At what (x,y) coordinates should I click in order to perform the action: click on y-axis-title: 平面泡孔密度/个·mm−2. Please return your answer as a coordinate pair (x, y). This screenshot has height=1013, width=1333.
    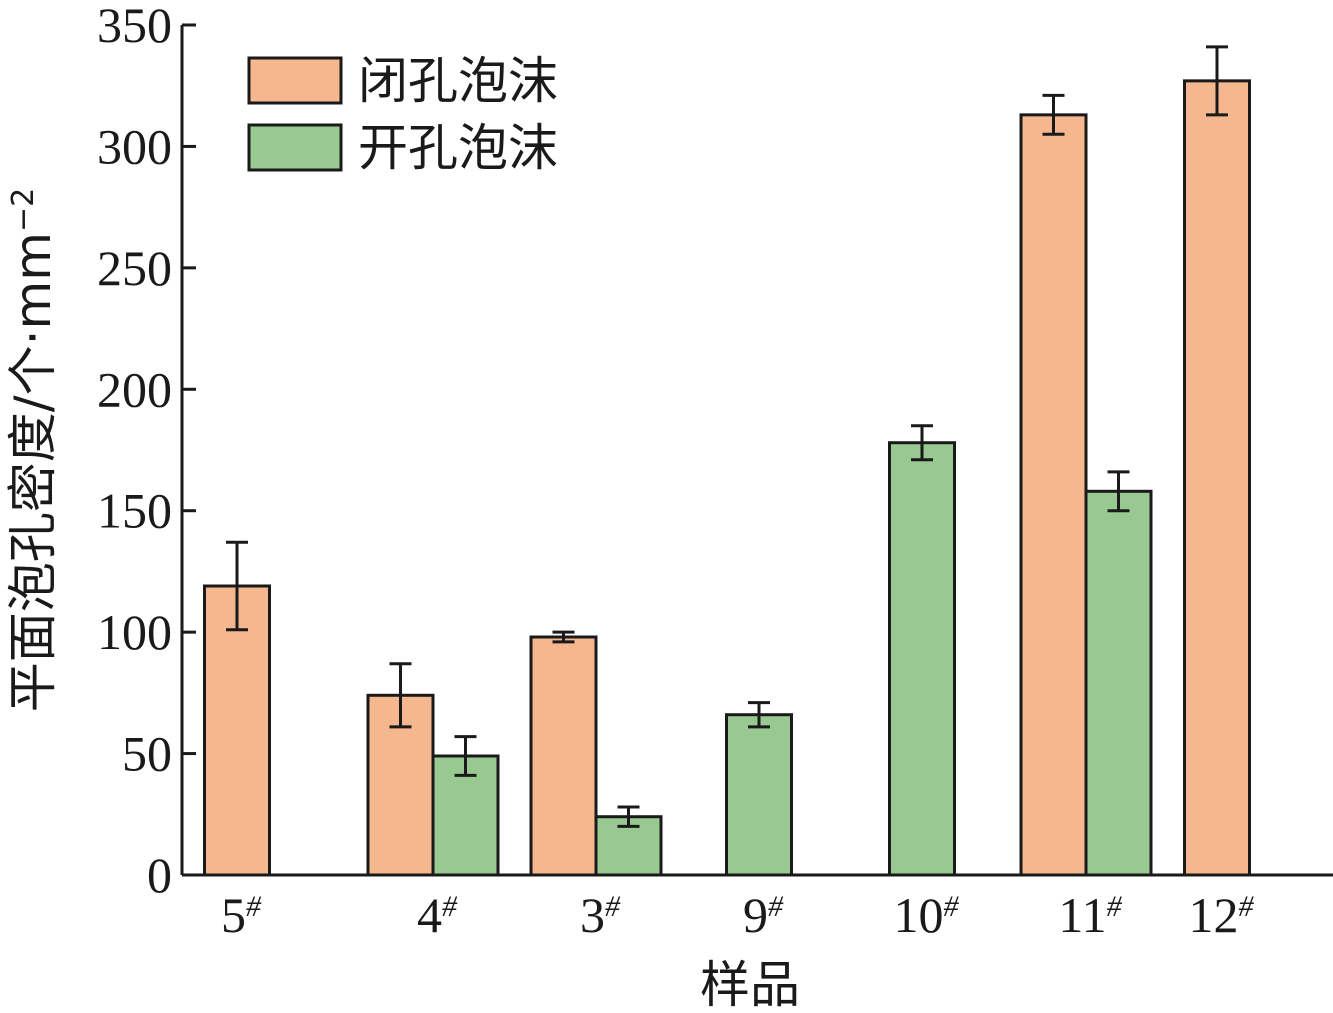
    Looking at the image, I should click on (33, 450).